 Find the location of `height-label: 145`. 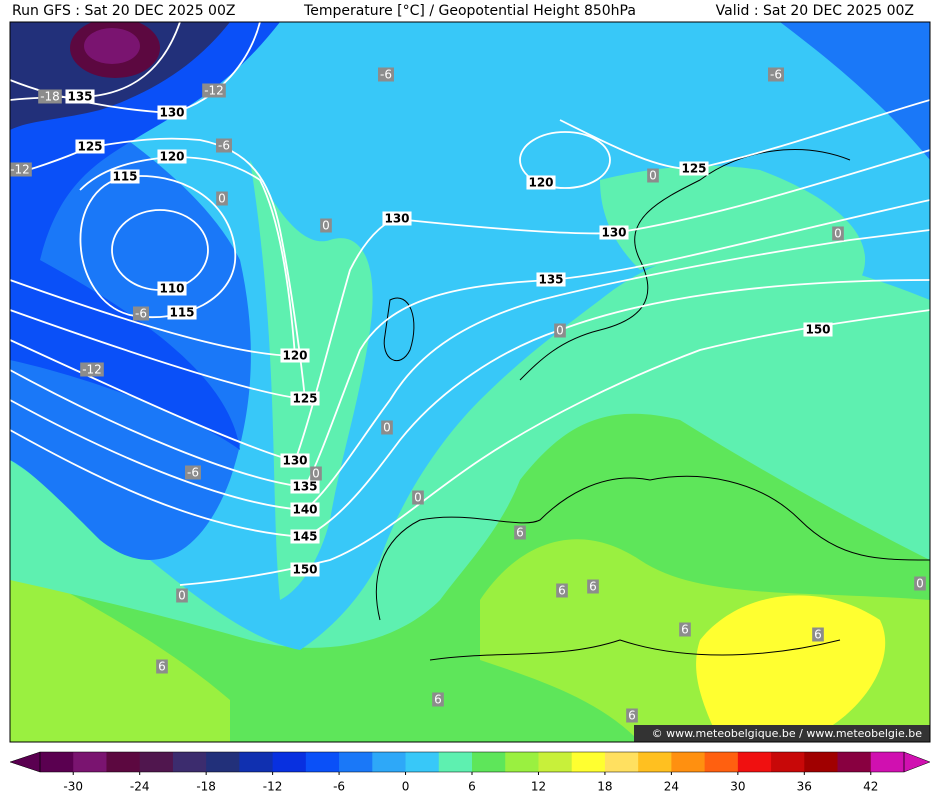

height-label: 145 is located at coordinates (304, 537).